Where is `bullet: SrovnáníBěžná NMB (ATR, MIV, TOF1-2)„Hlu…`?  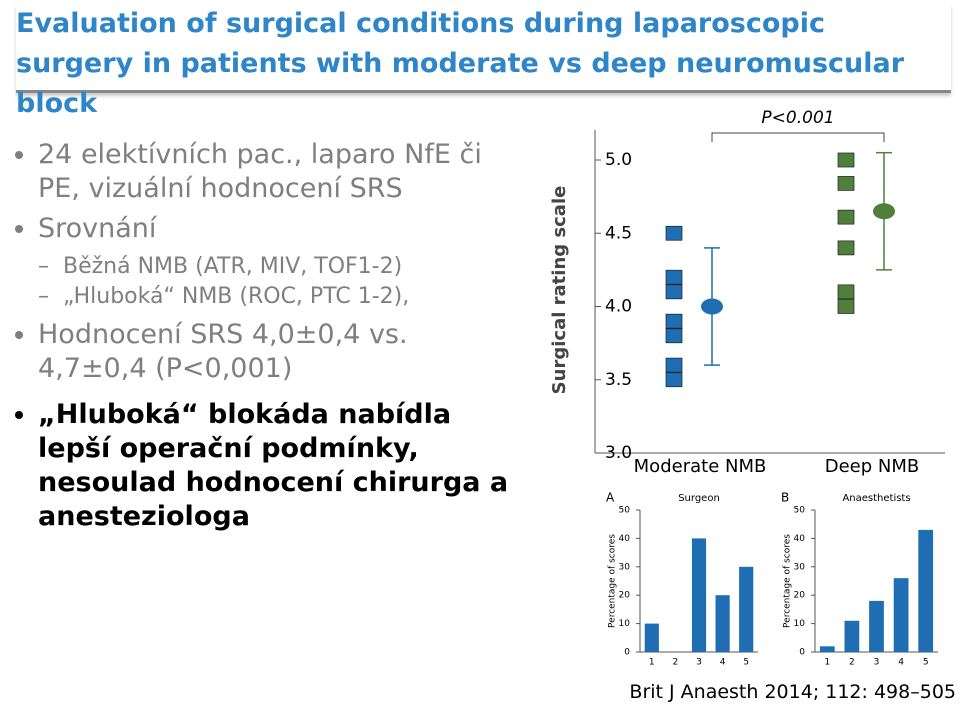
bullet: SrovnáníBěžná NMB (ATR, MIV, TOF1-2)„Hlu… is located at coordinates (274, 262).